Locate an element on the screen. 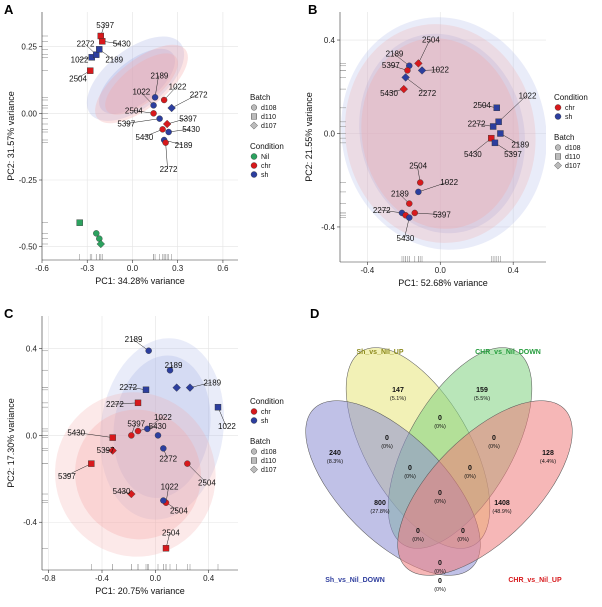  legend-key-d108 is located at coordinates (253, 107).